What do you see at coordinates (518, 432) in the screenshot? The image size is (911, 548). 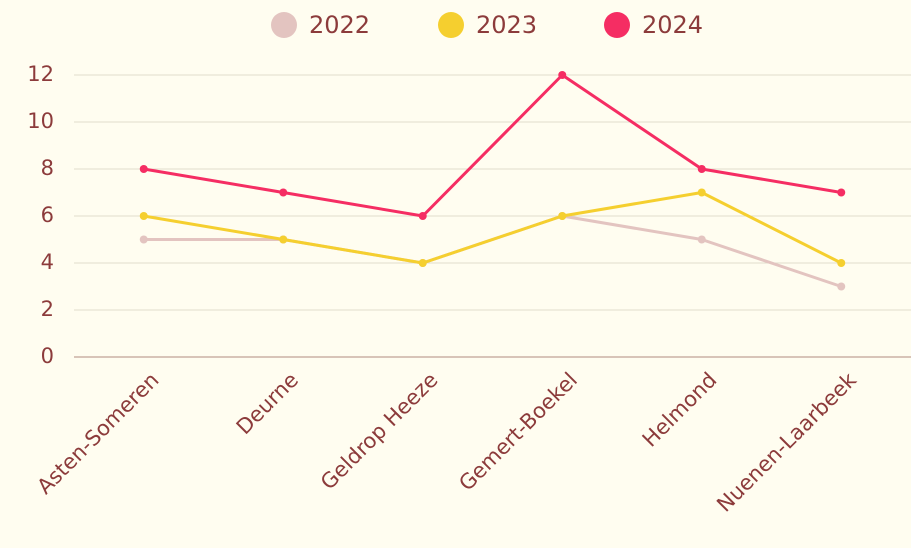 I see `x-tick-label: Gemert-Boekel` at bounding box center [518, 432].